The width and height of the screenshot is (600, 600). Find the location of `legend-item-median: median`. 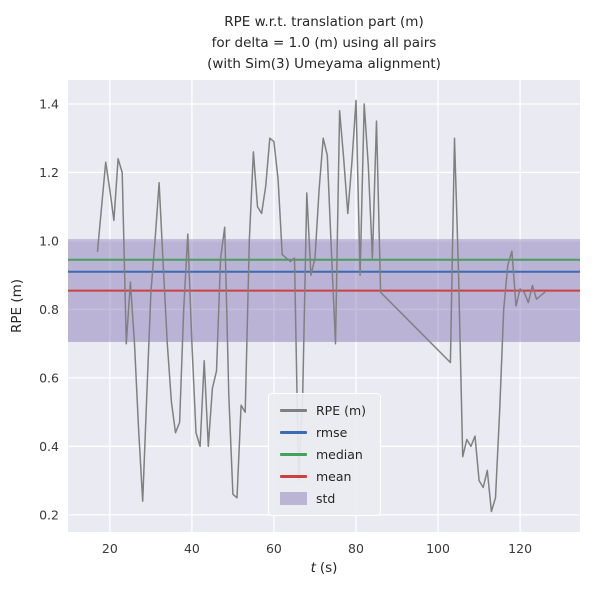

legend-item-median: median is located at coordinates (323, 454).